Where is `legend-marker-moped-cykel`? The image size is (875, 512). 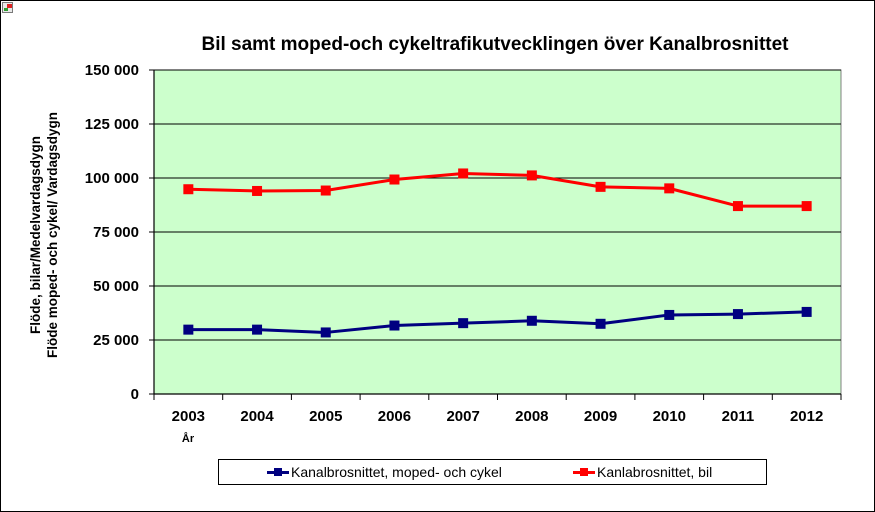 legend-marker-moped-cykel is located at coordinates (278, 472).